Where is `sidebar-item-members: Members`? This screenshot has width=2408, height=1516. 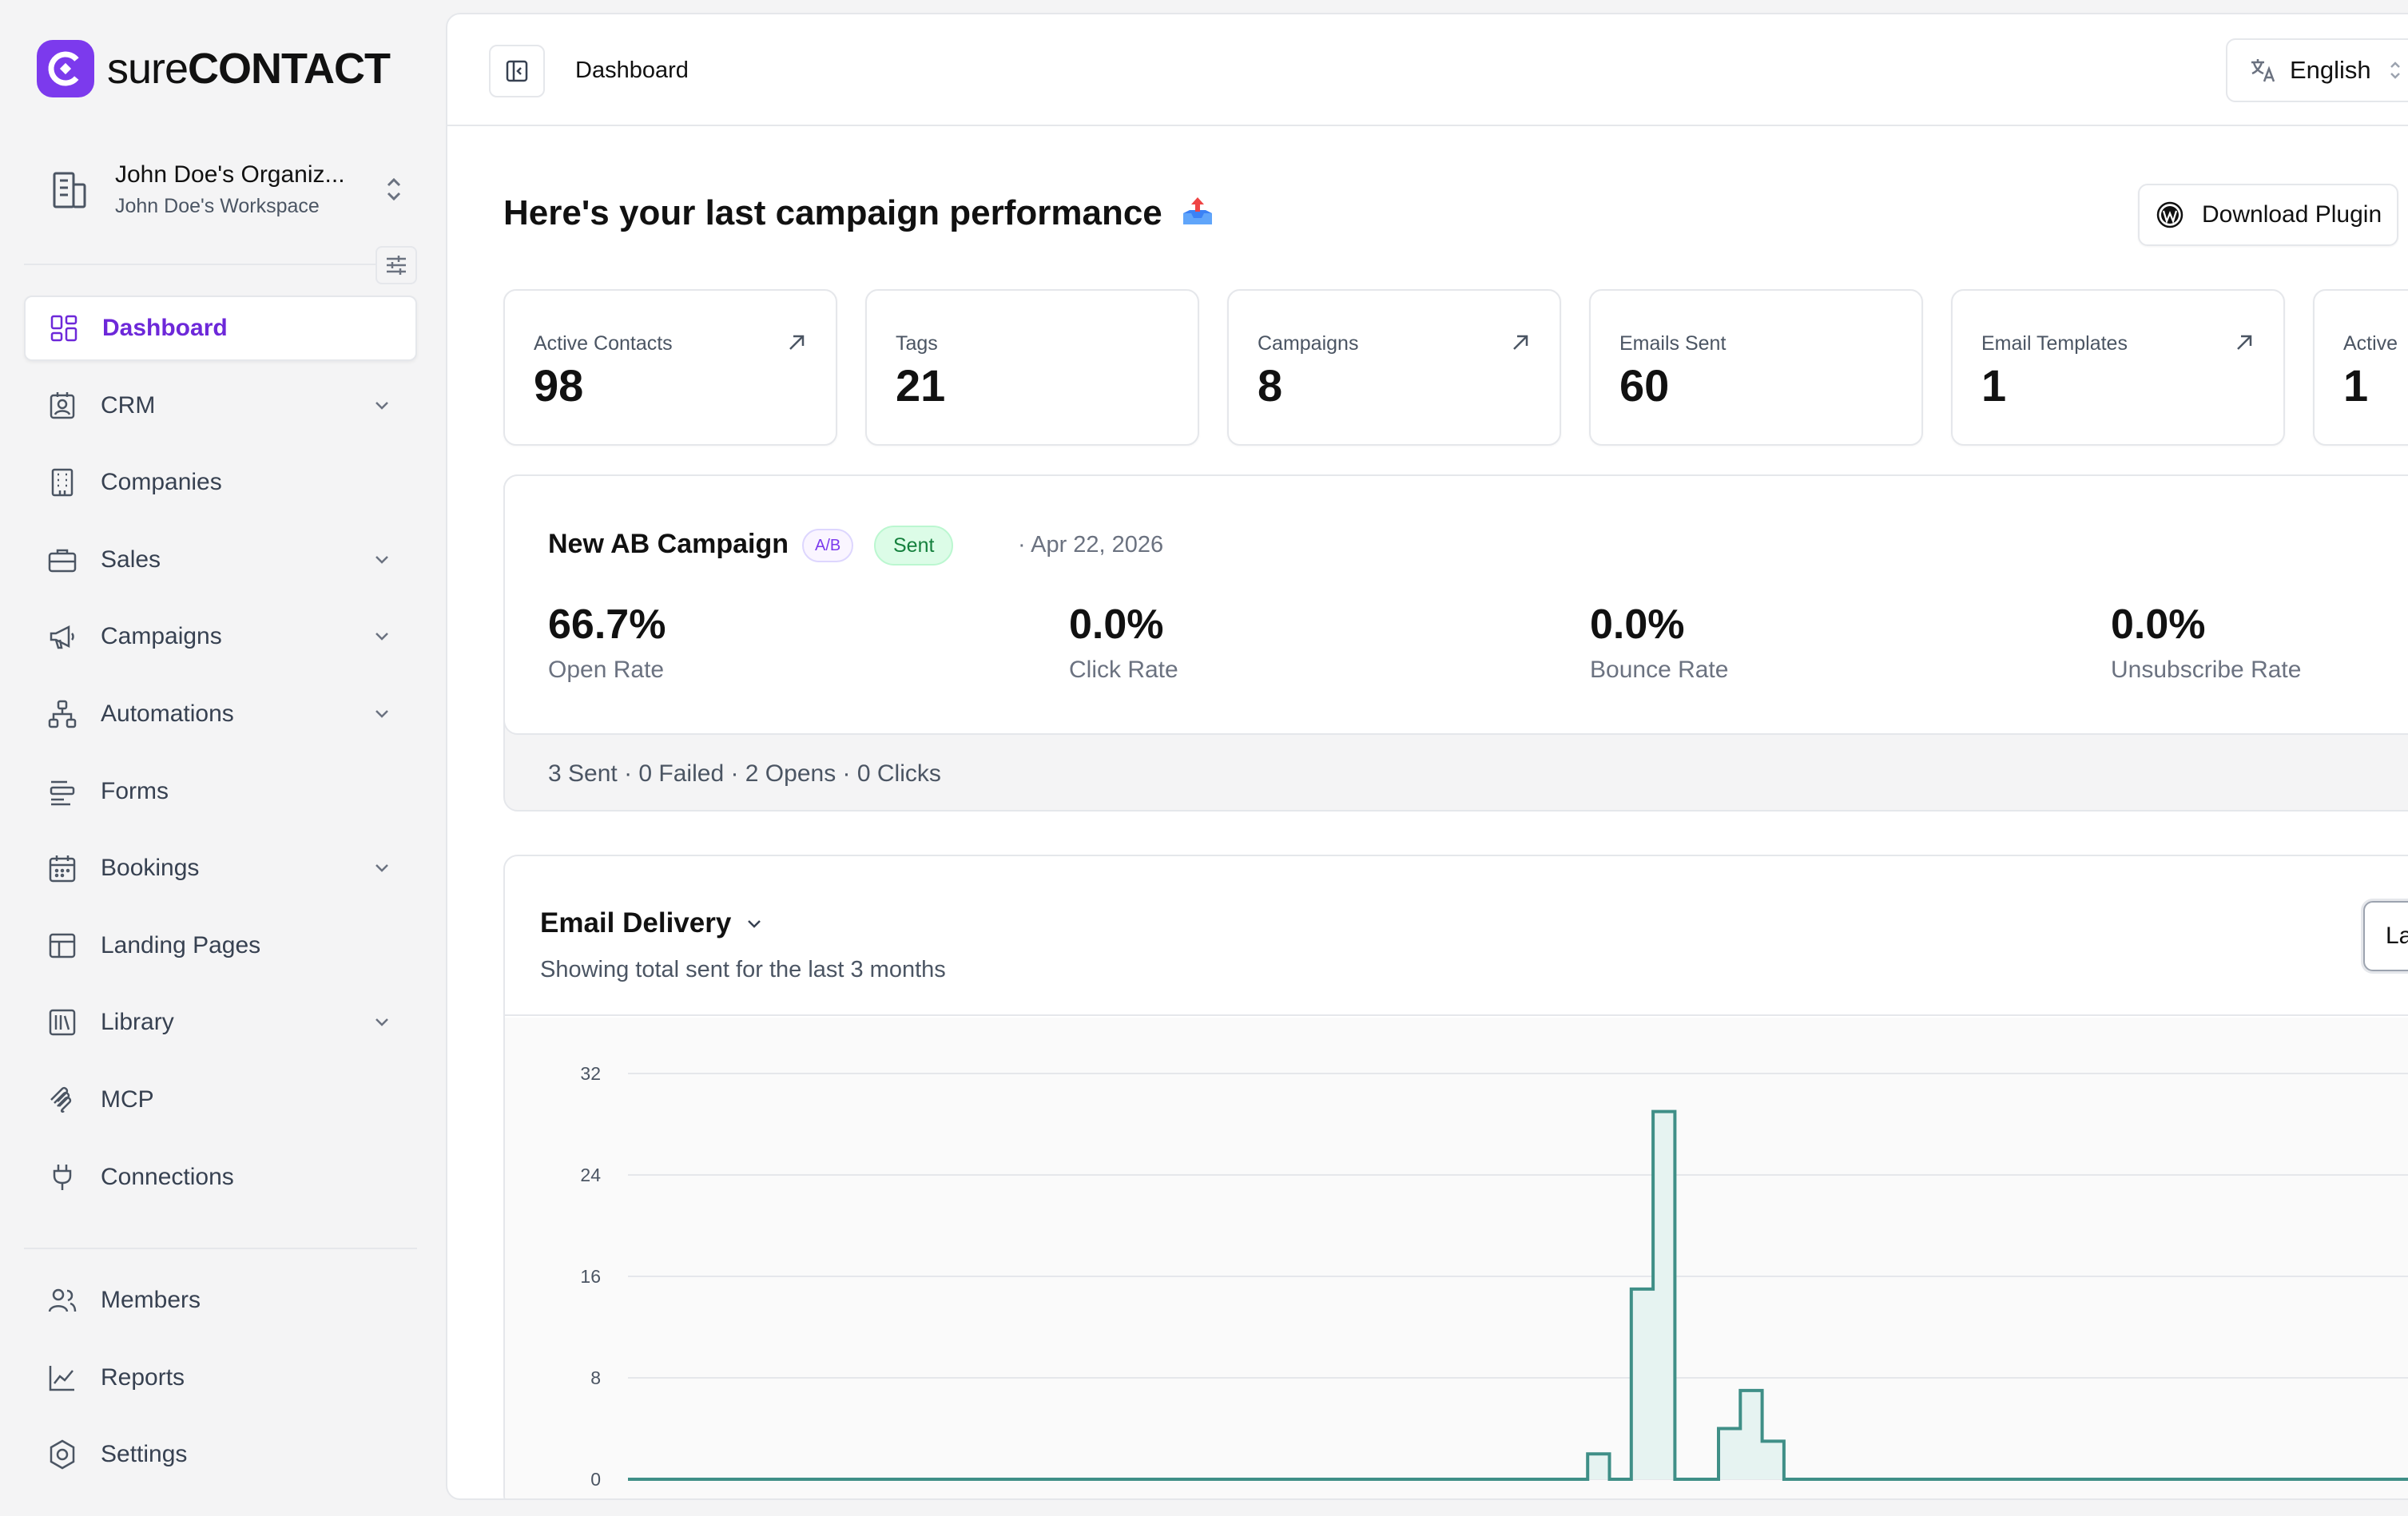
sidebar-item-members: Members is located at coordinates (221, 1300).